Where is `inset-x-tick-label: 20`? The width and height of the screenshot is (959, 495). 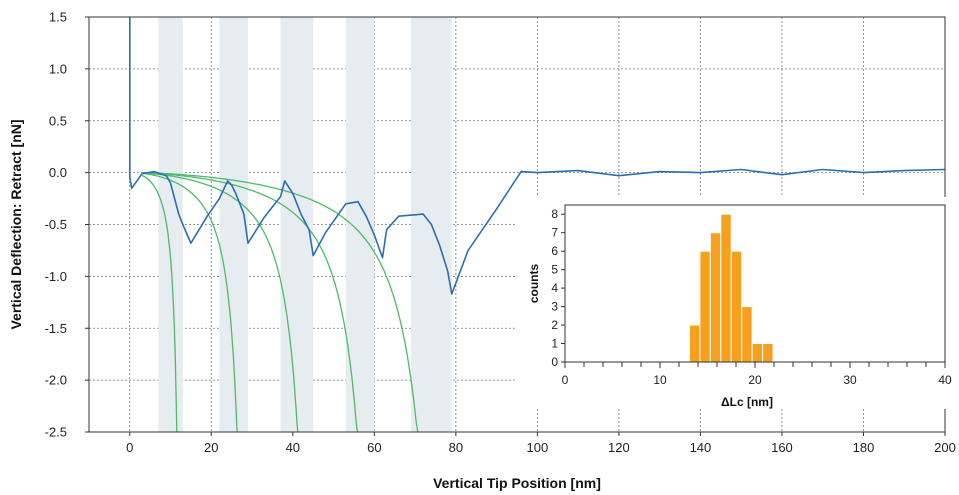
inset-x-tick-label: 20 is located at coordinates (755, 380).